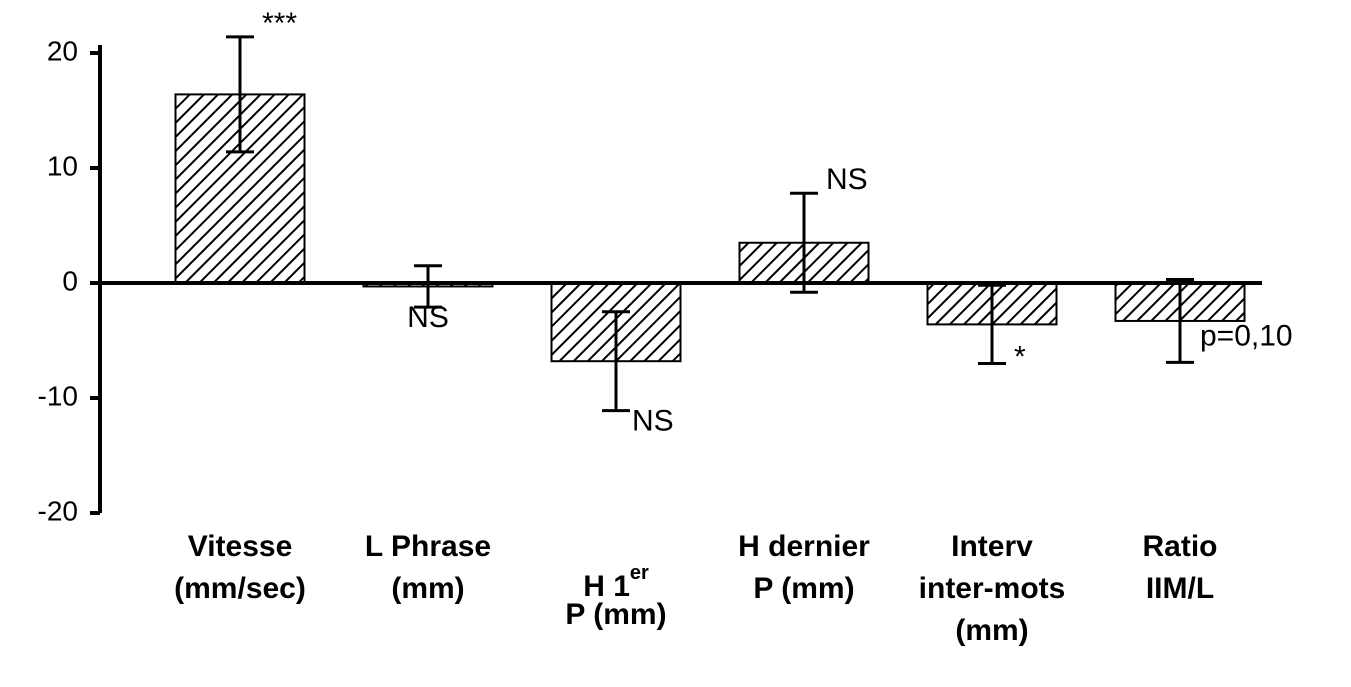 The width and height of the screenshot is (1351, 687). I want to click on x-tick-label: Ratio IIM/L, so click(1180, 567).